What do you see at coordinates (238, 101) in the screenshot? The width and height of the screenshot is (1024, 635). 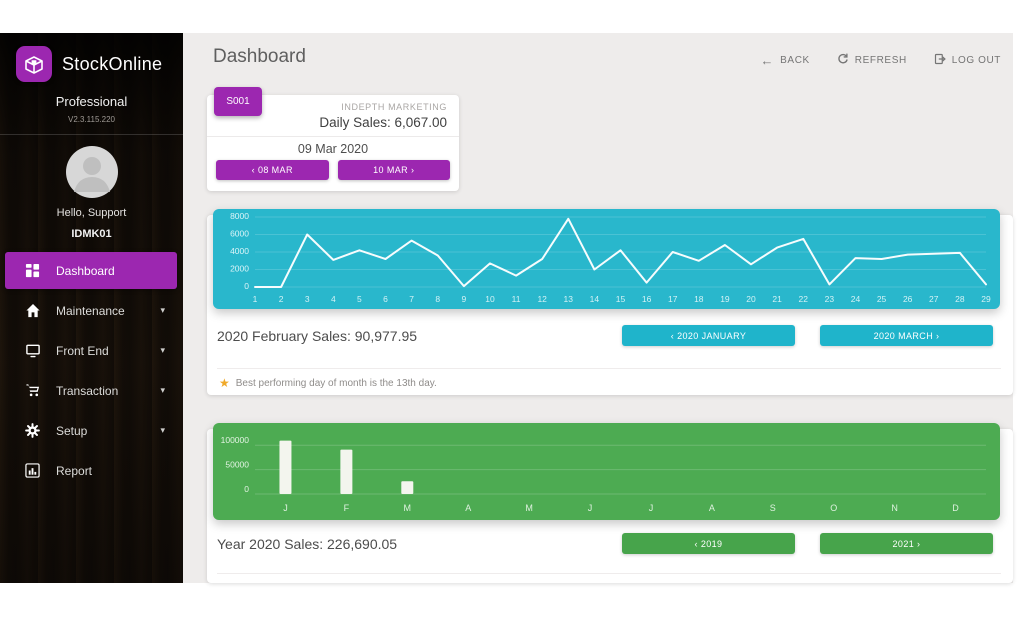 I see `store-badge: S001` at bounding box center [238, 101].